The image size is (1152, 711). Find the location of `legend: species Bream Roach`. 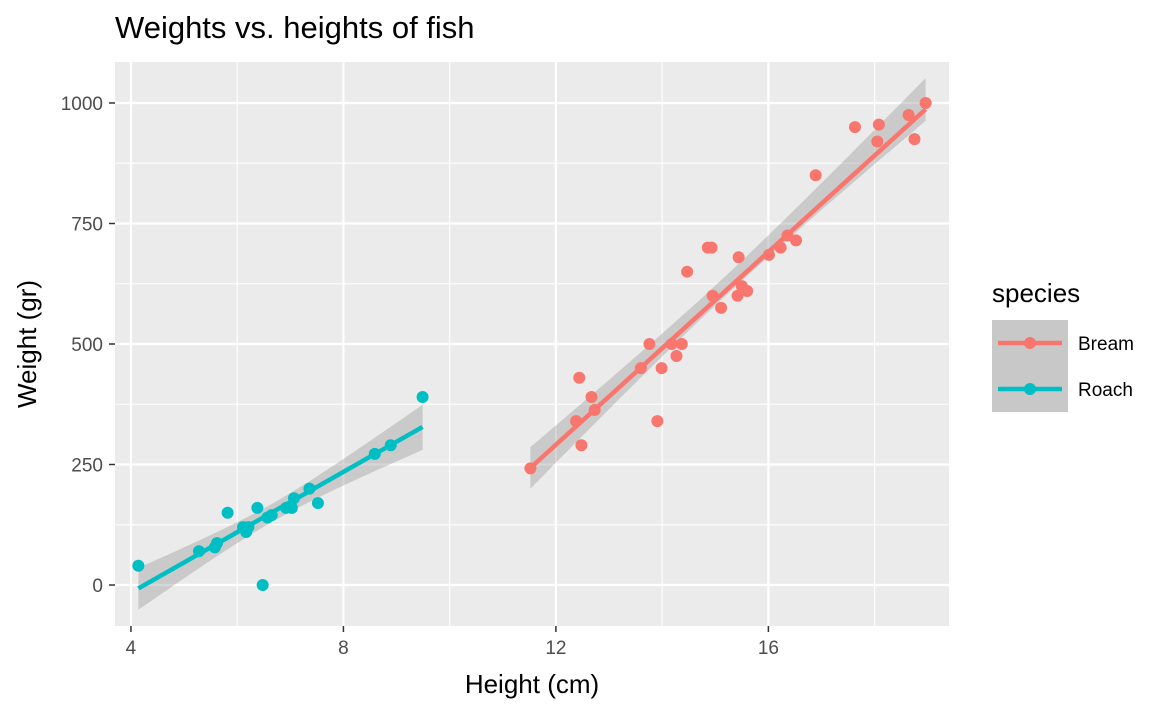

legend: species Bream Roach is located at coordinates (1063, 345).